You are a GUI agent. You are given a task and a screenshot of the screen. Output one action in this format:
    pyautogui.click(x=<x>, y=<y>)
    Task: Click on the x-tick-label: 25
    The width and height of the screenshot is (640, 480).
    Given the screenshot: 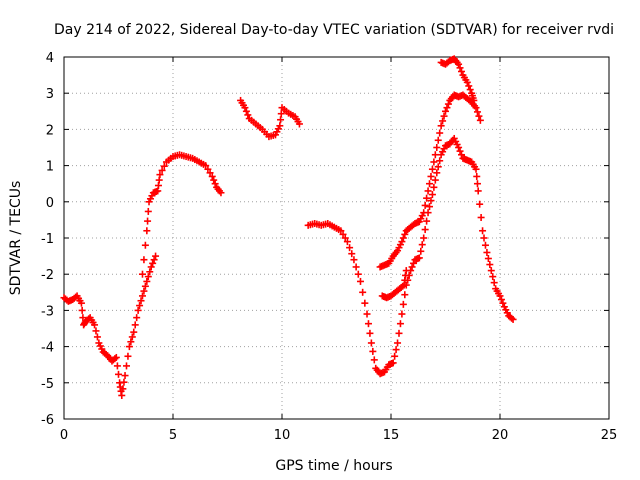 What is the action you would take?
    pyautogui.click(x=609, y=435)
    